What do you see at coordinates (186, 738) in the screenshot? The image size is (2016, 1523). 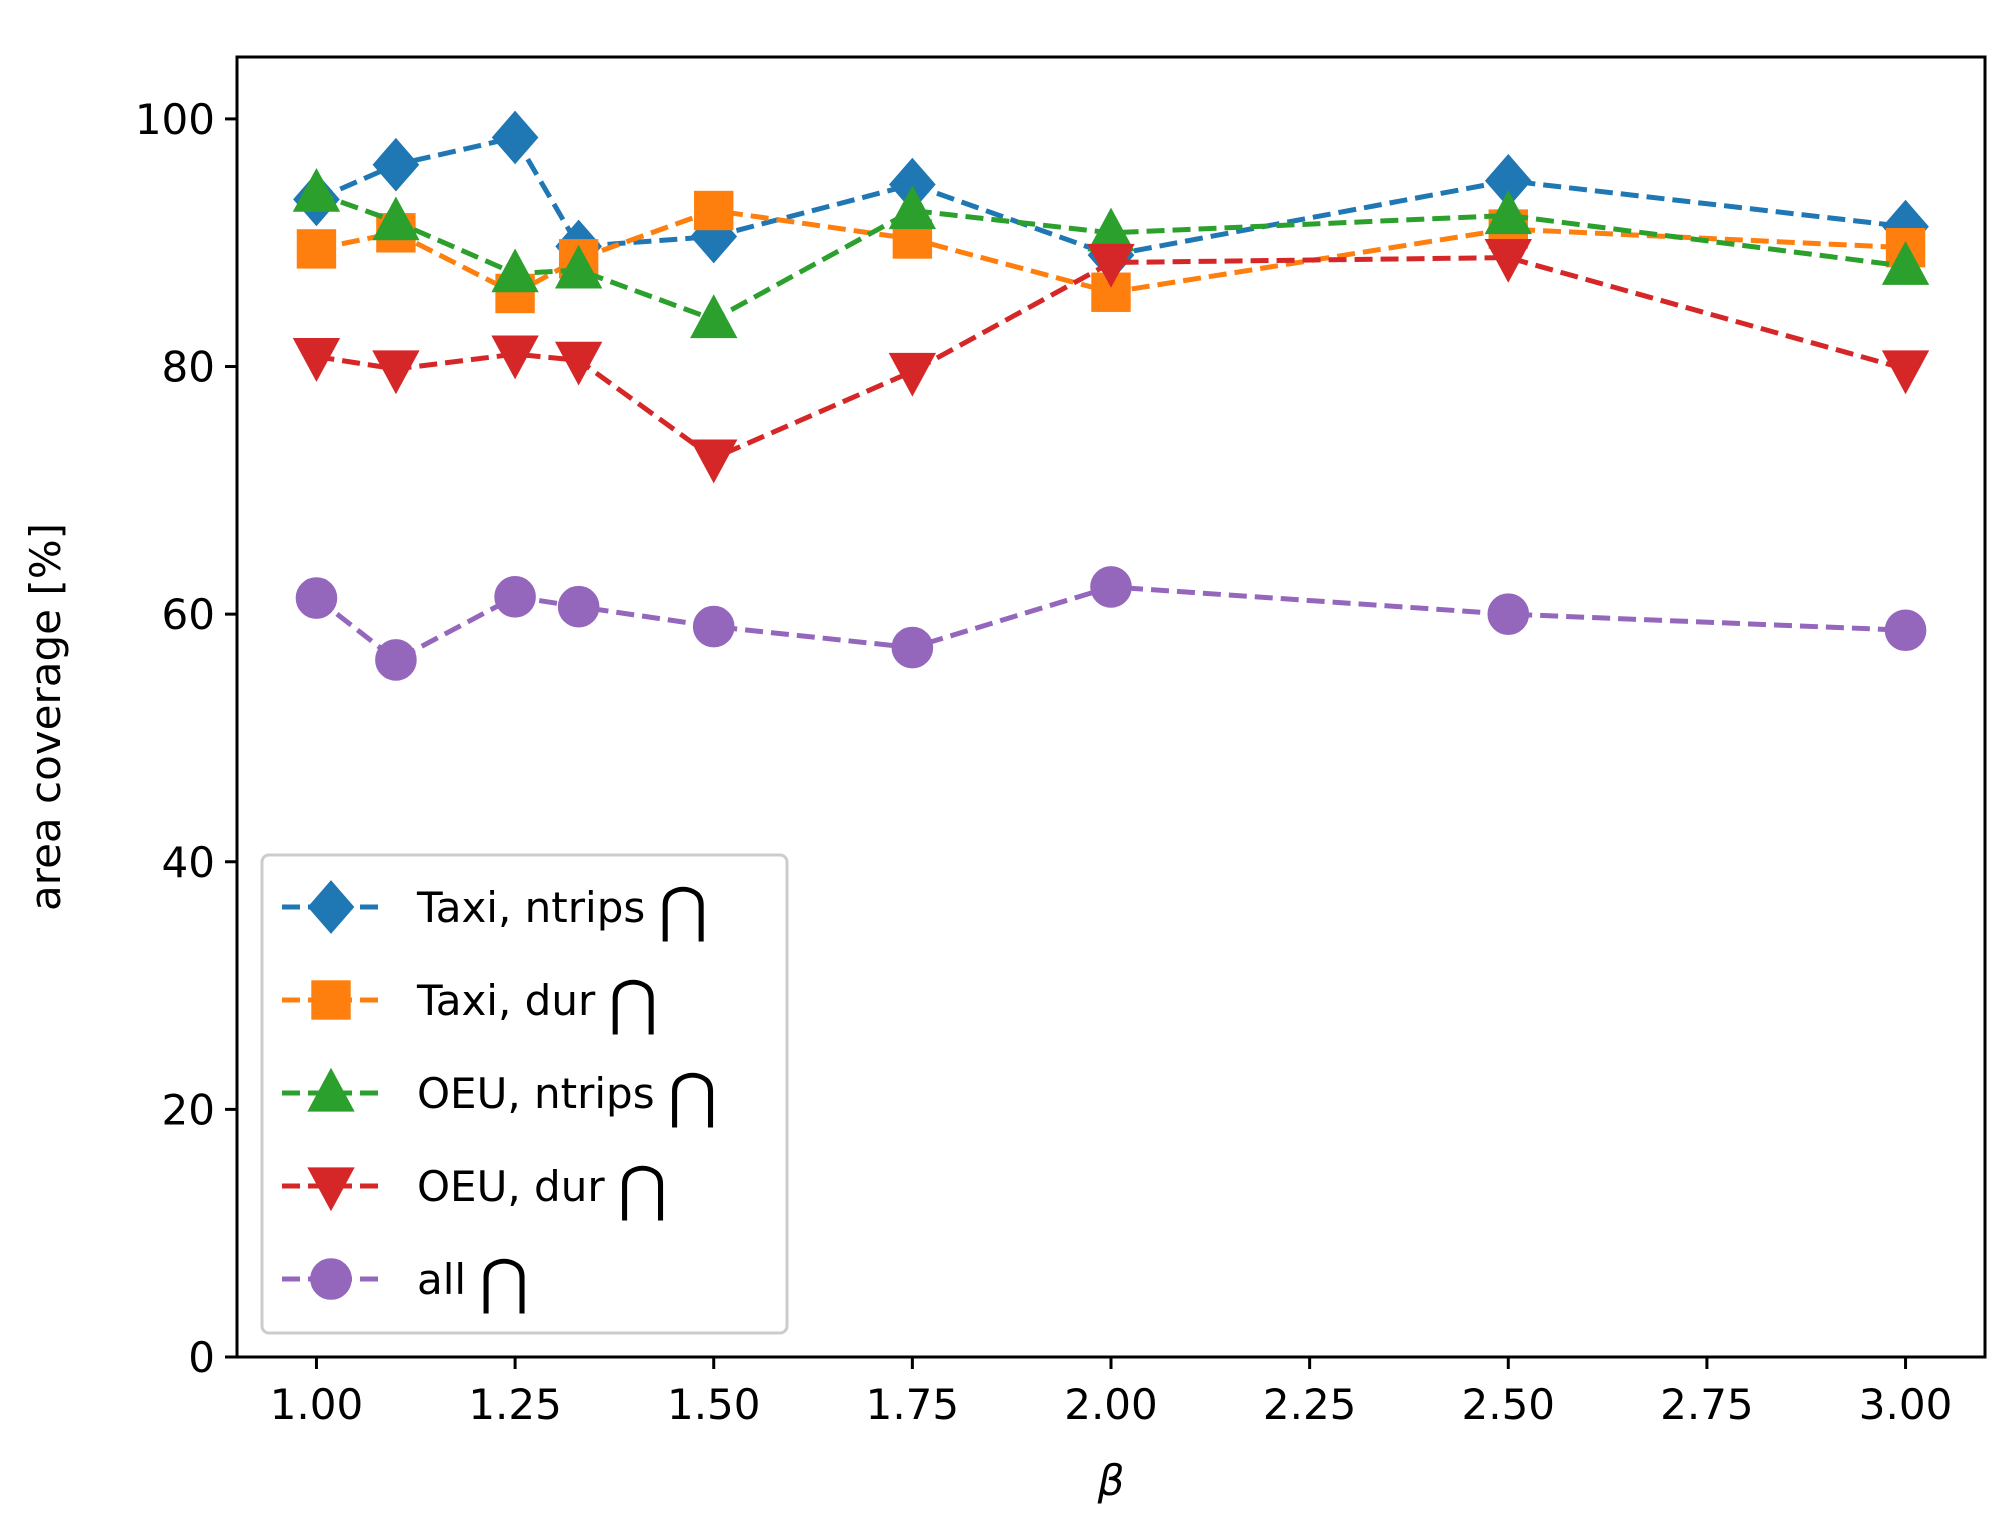 I see `y-axis-ticks: 0 20 40 60 80 100` at bounding box center [186, 738].